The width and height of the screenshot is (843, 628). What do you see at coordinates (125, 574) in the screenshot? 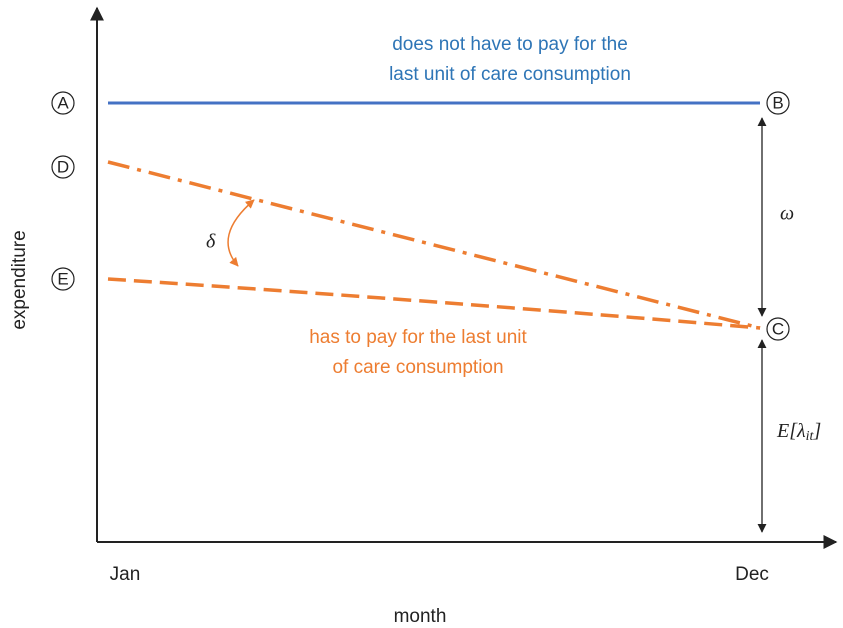
I see `x-start-label: Jan` at bounding box center [125, 574].